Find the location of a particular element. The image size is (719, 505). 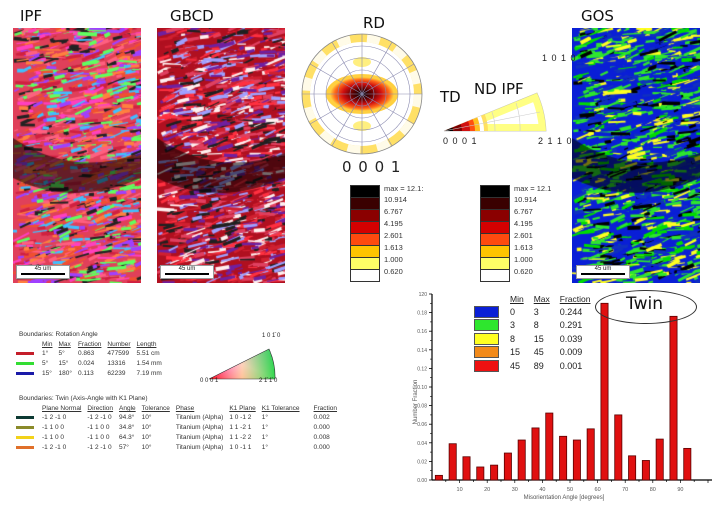

ipf-color-key is located at coordinates (242, 364).